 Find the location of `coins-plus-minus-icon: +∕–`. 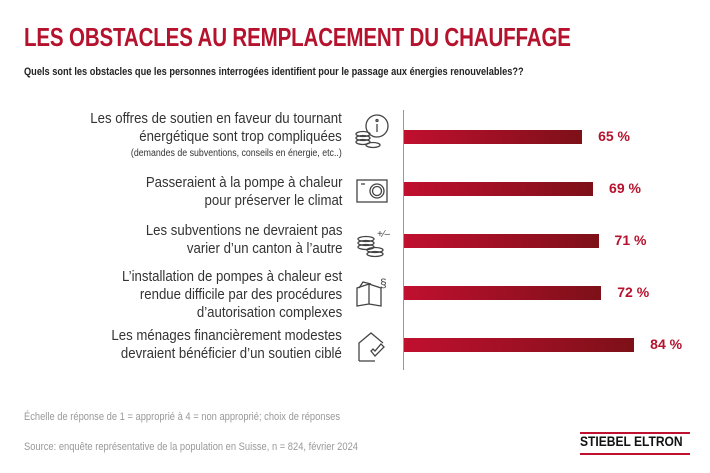

coins-plus-minus-icon: +∕– is located at coordinates (374, 243).